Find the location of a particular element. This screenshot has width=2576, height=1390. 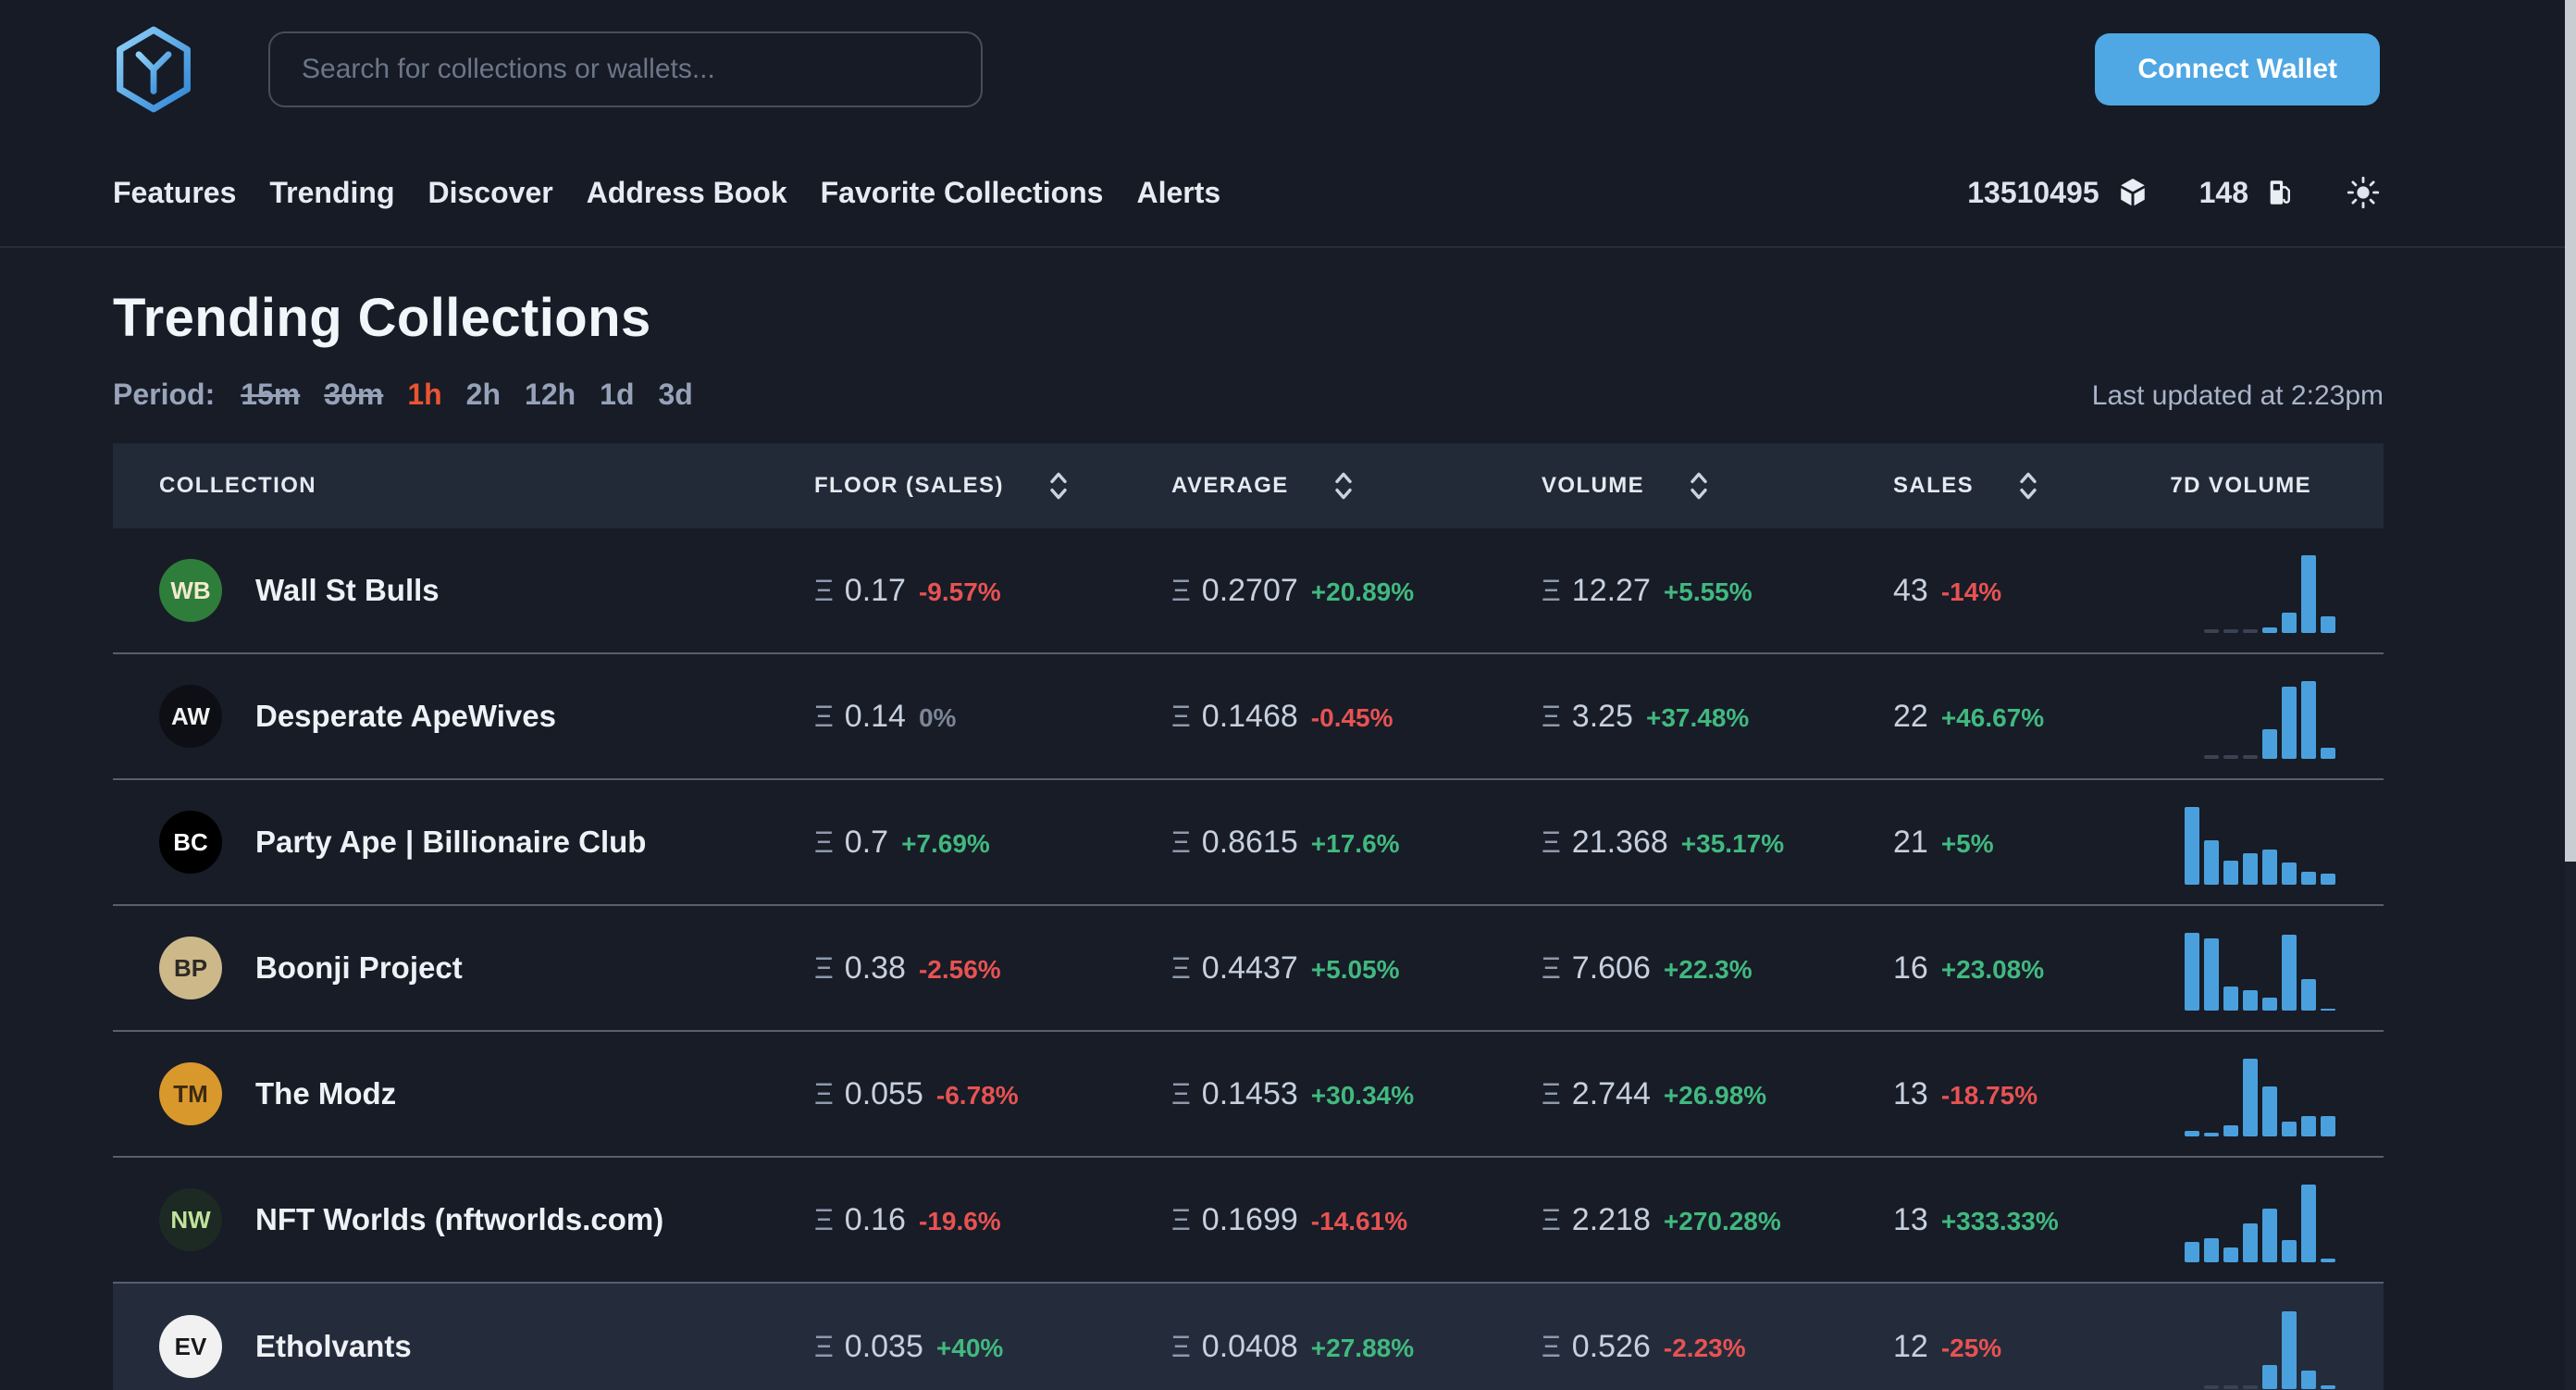

app-logo-icon is located at coordinates (154, 70).